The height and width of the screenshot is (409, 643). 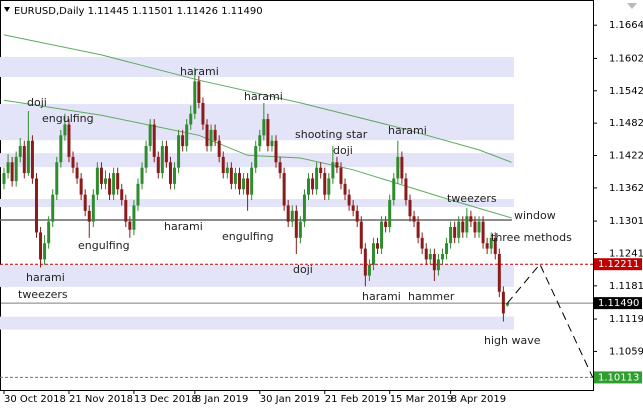 I want to click on y-tick-label: 1.13010, so click(x=626, y=221).